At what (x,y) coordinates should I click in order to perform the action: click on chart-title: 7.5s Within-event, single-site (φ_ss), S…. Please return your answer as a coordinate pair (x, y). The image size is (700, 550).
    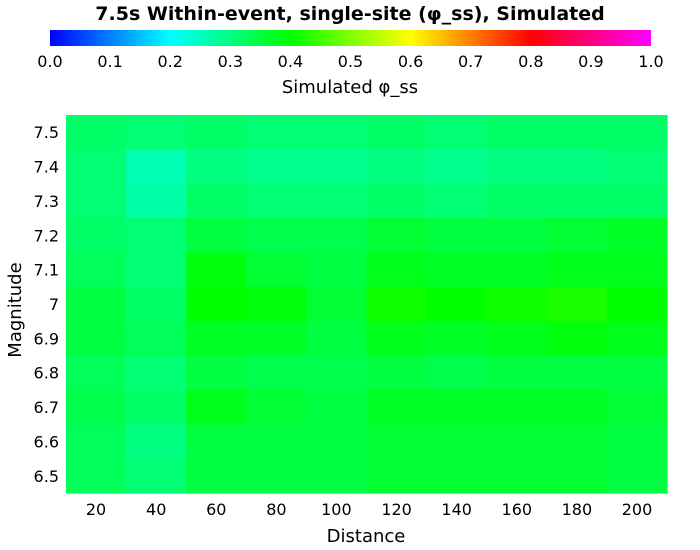
    Looking at the image, I should click on (349, 14).